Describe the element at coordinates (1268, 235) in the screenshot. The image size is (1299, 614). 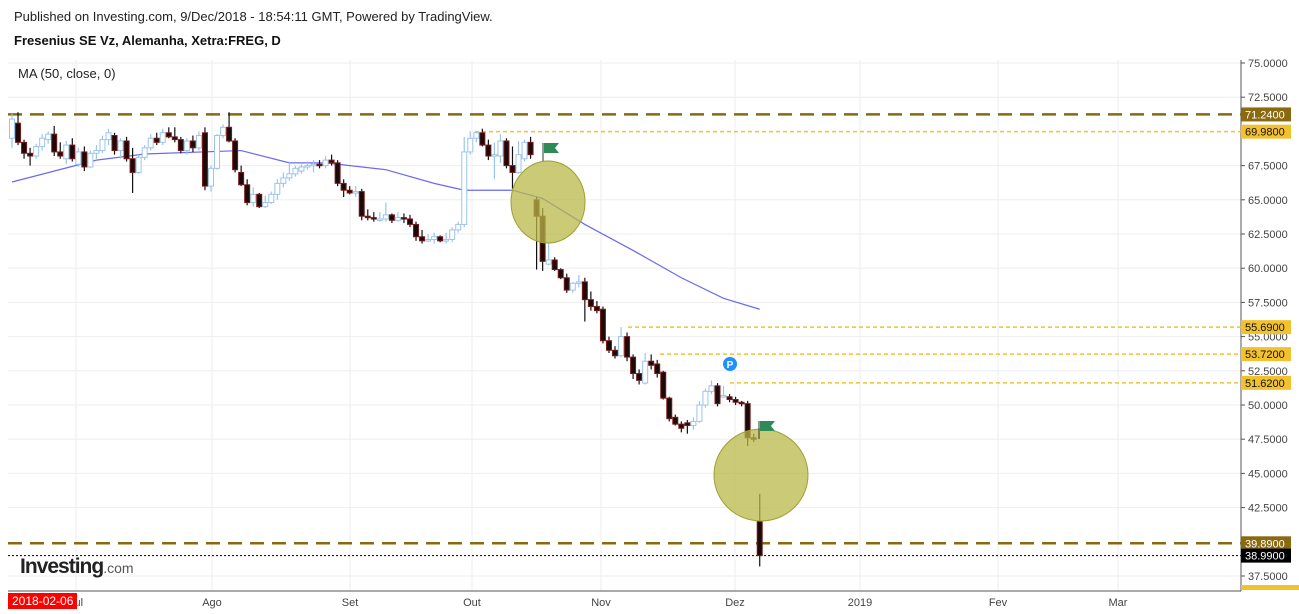
I see `price-tick-label: 62.5000` at that location.